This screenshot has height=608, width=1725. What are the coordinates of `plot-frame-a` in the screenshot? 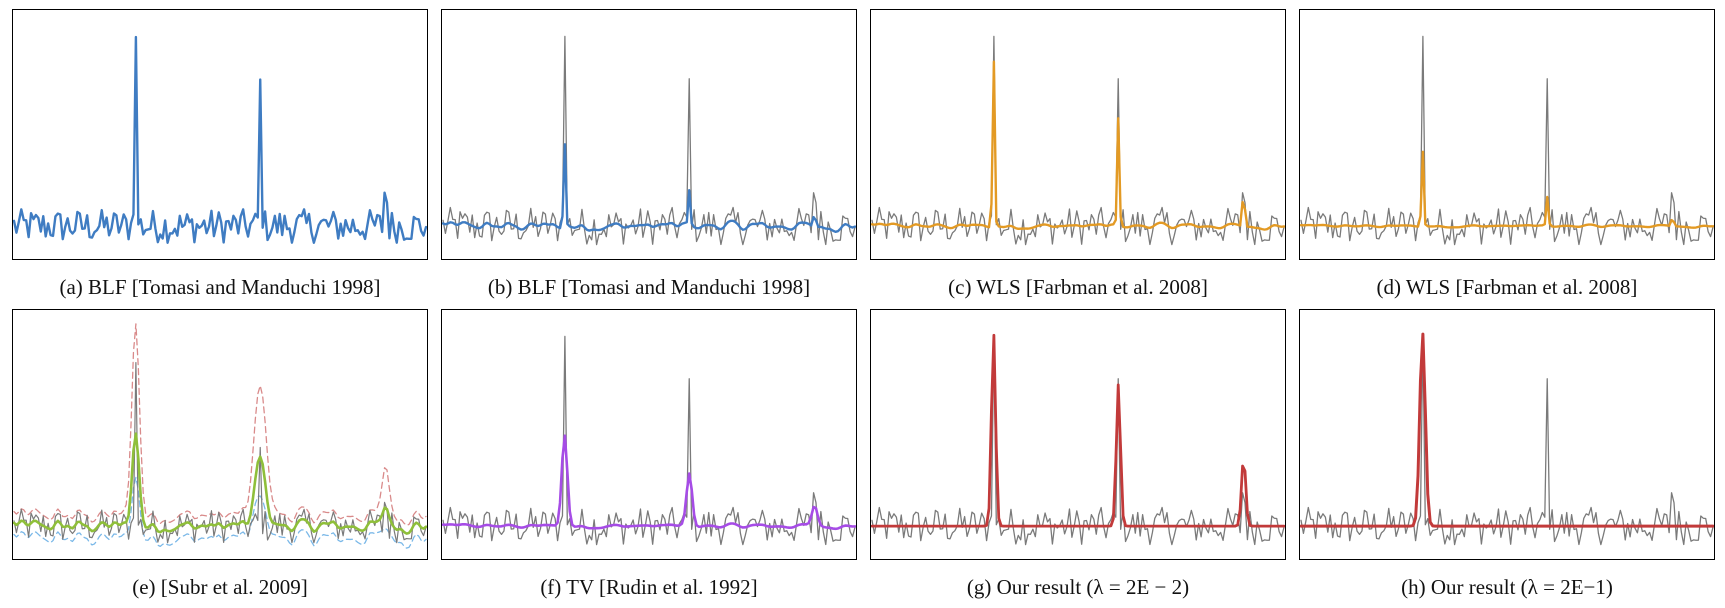 It's located at (220, 134).